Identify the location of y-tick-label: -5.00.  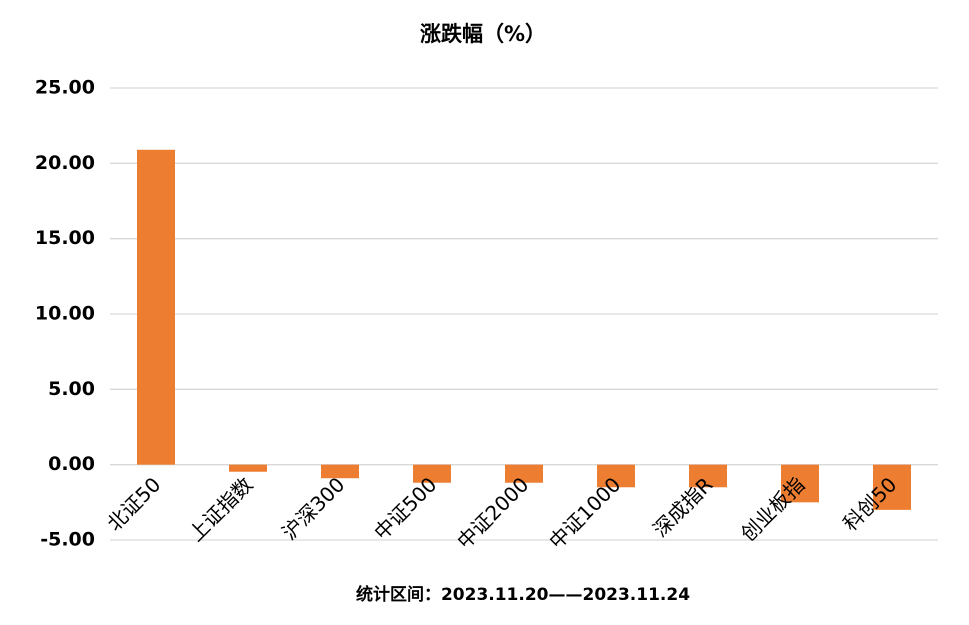
(67, 540).